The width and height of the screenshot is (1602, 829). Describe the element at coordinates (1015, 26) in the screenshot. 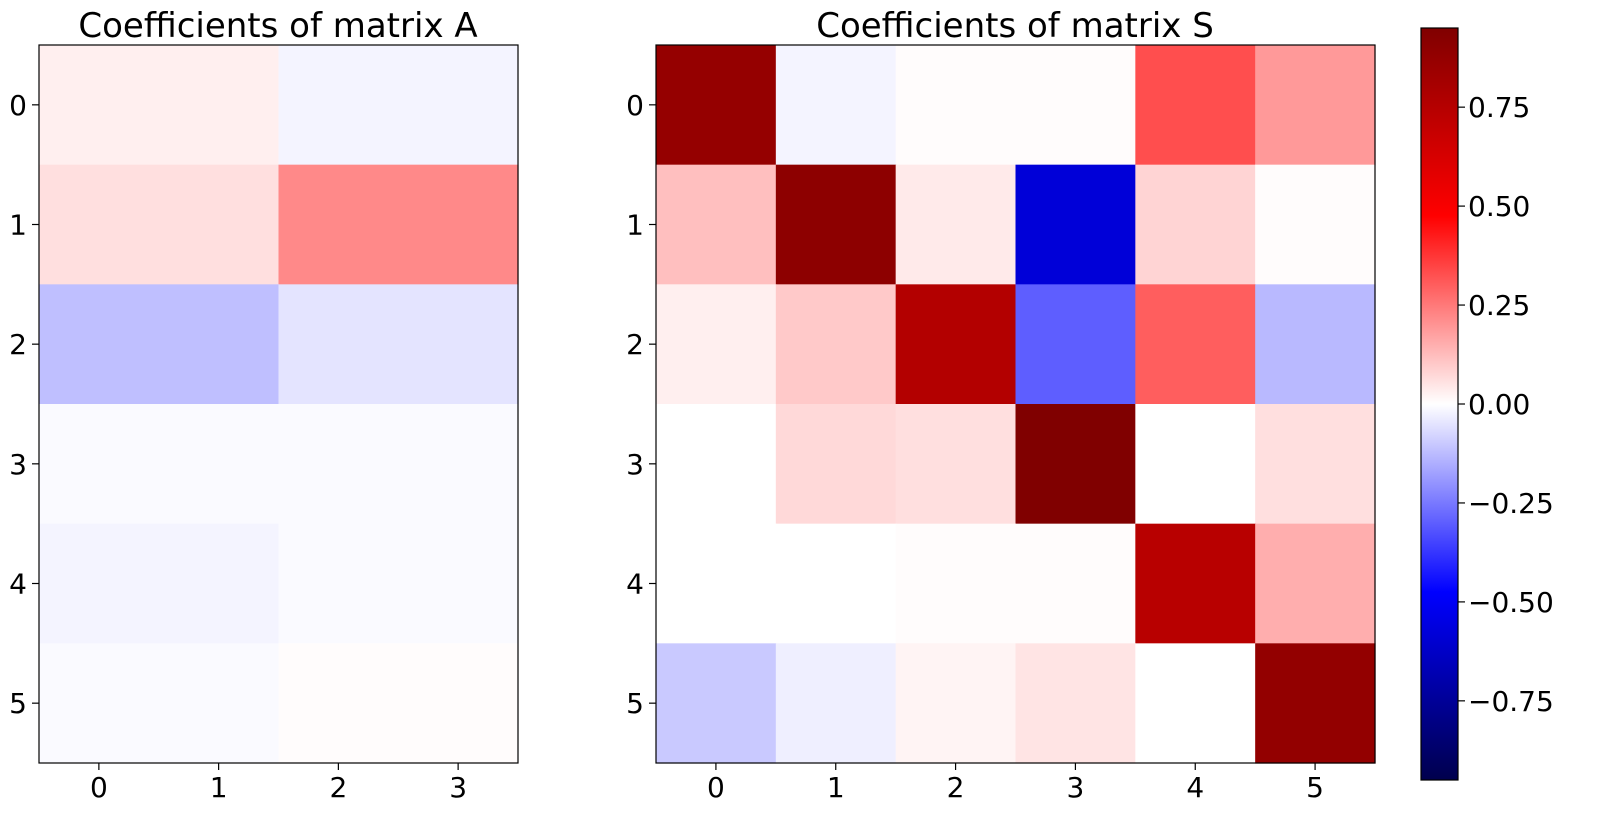

I see `heatmap-s-title: Coefficients of matrix S` at that location.